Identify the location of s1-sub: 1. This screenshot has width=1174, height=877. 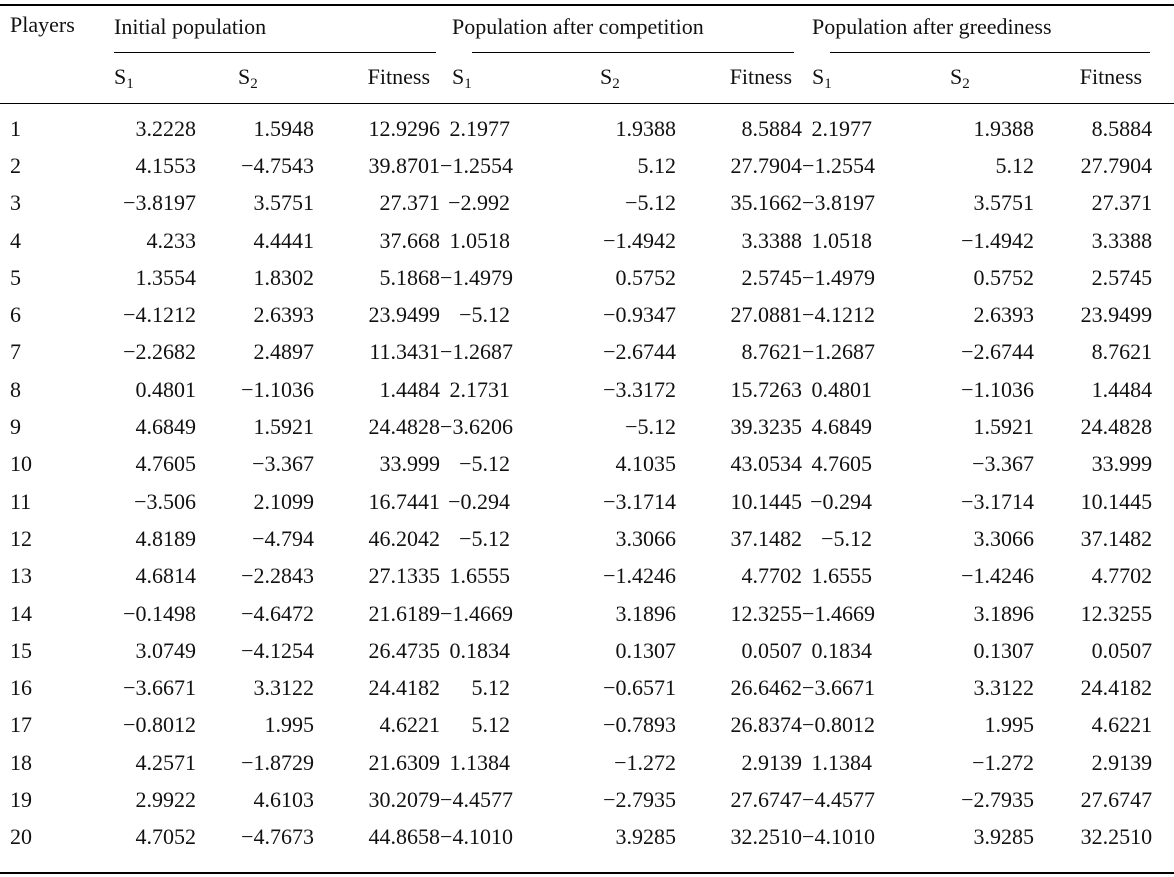
(130, 84).